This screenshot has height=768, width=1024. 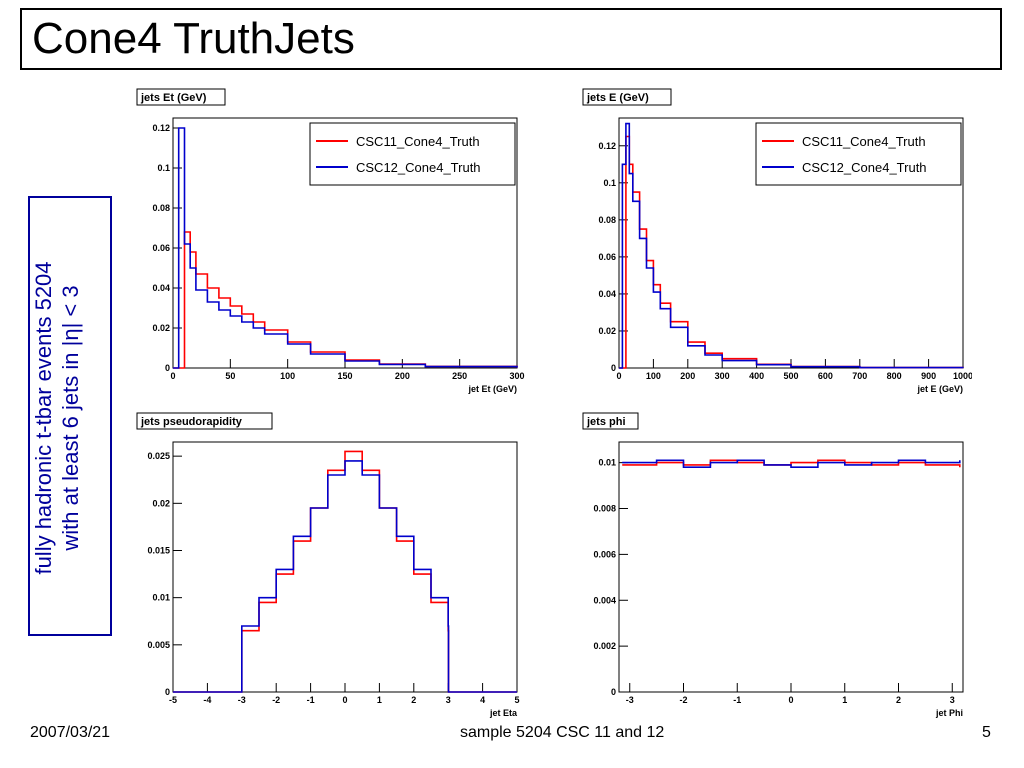 I want to click on page-number: 5, so click(x=986, y=732).